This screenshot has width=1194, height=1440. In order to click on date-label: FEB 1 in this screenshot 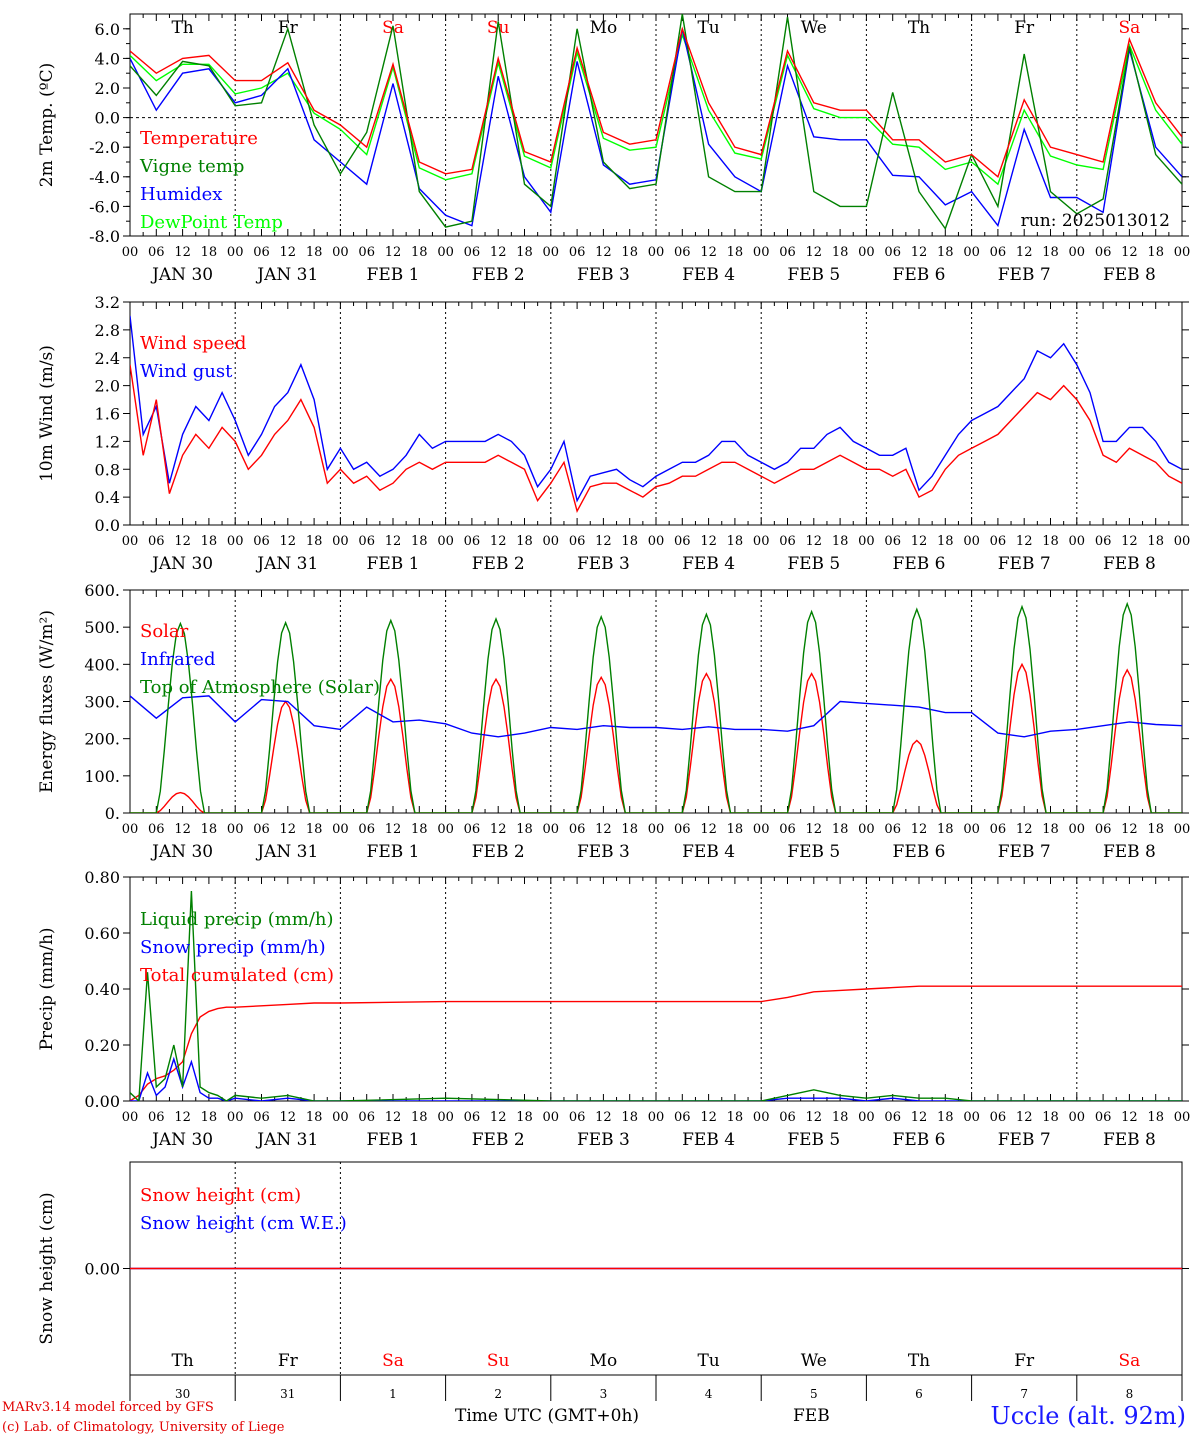, I will do `click(393, 564)`.